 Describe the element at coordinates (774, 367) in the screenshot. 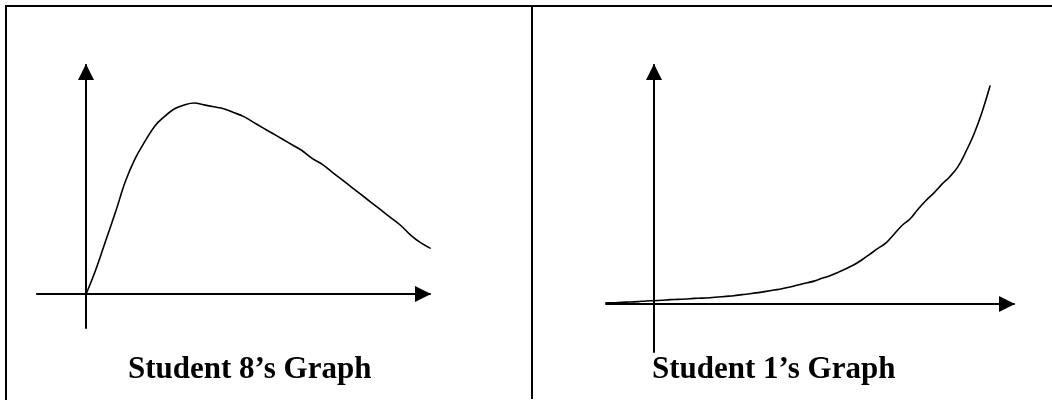

I see `text: Student 1’s Graph` at that location.